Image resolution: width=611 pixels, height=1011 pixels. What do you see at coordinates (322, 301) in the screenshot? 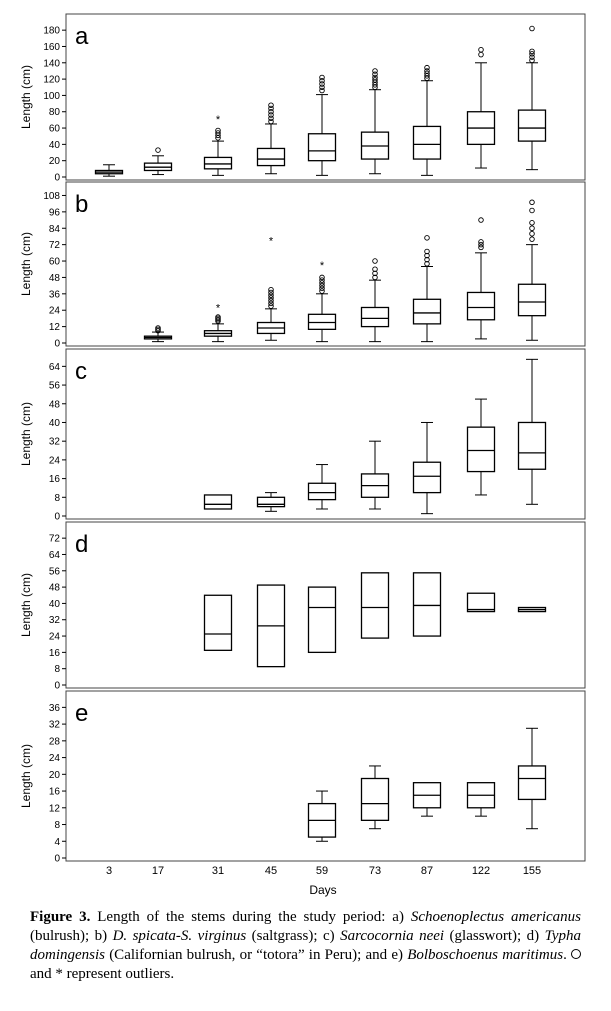
I see `box-day-59: *` at bounding box center [322, 301].